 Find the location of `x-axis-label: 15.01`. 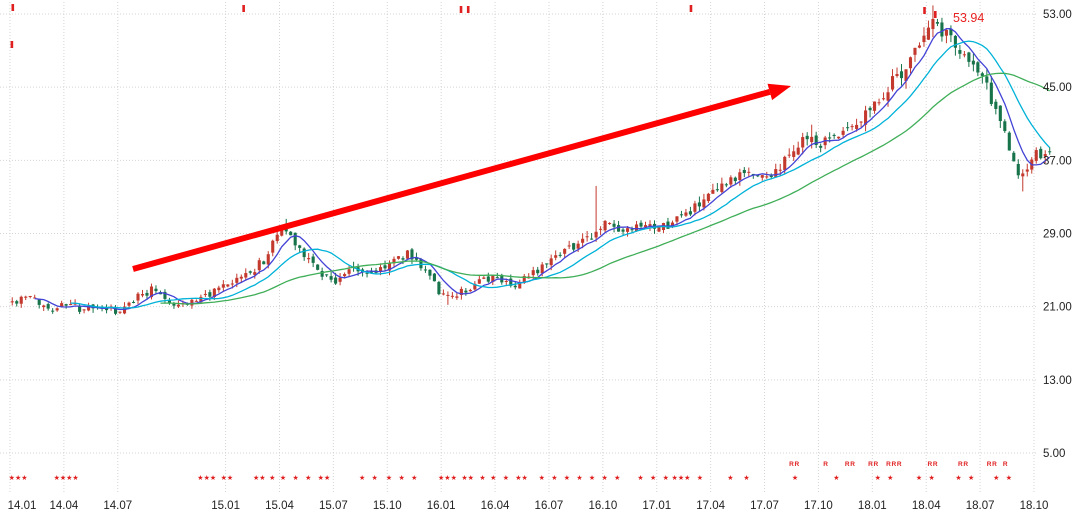

x-axis-label: 15.01 is located at coordinates (225, 506).